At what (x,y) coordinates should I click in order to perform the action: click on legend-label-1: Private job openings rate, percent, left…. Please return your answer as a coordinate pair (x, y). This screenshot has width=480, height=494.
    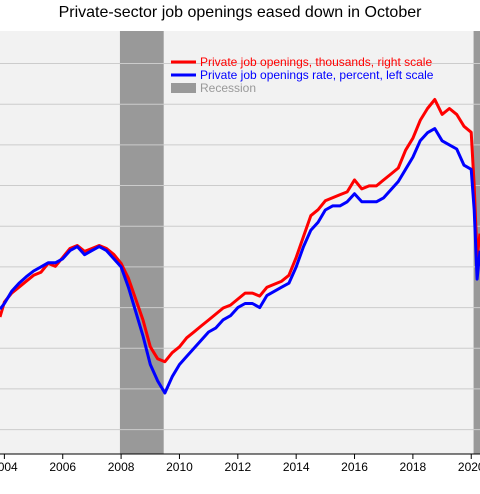
    Looking at the image, I should click on (317, 75).